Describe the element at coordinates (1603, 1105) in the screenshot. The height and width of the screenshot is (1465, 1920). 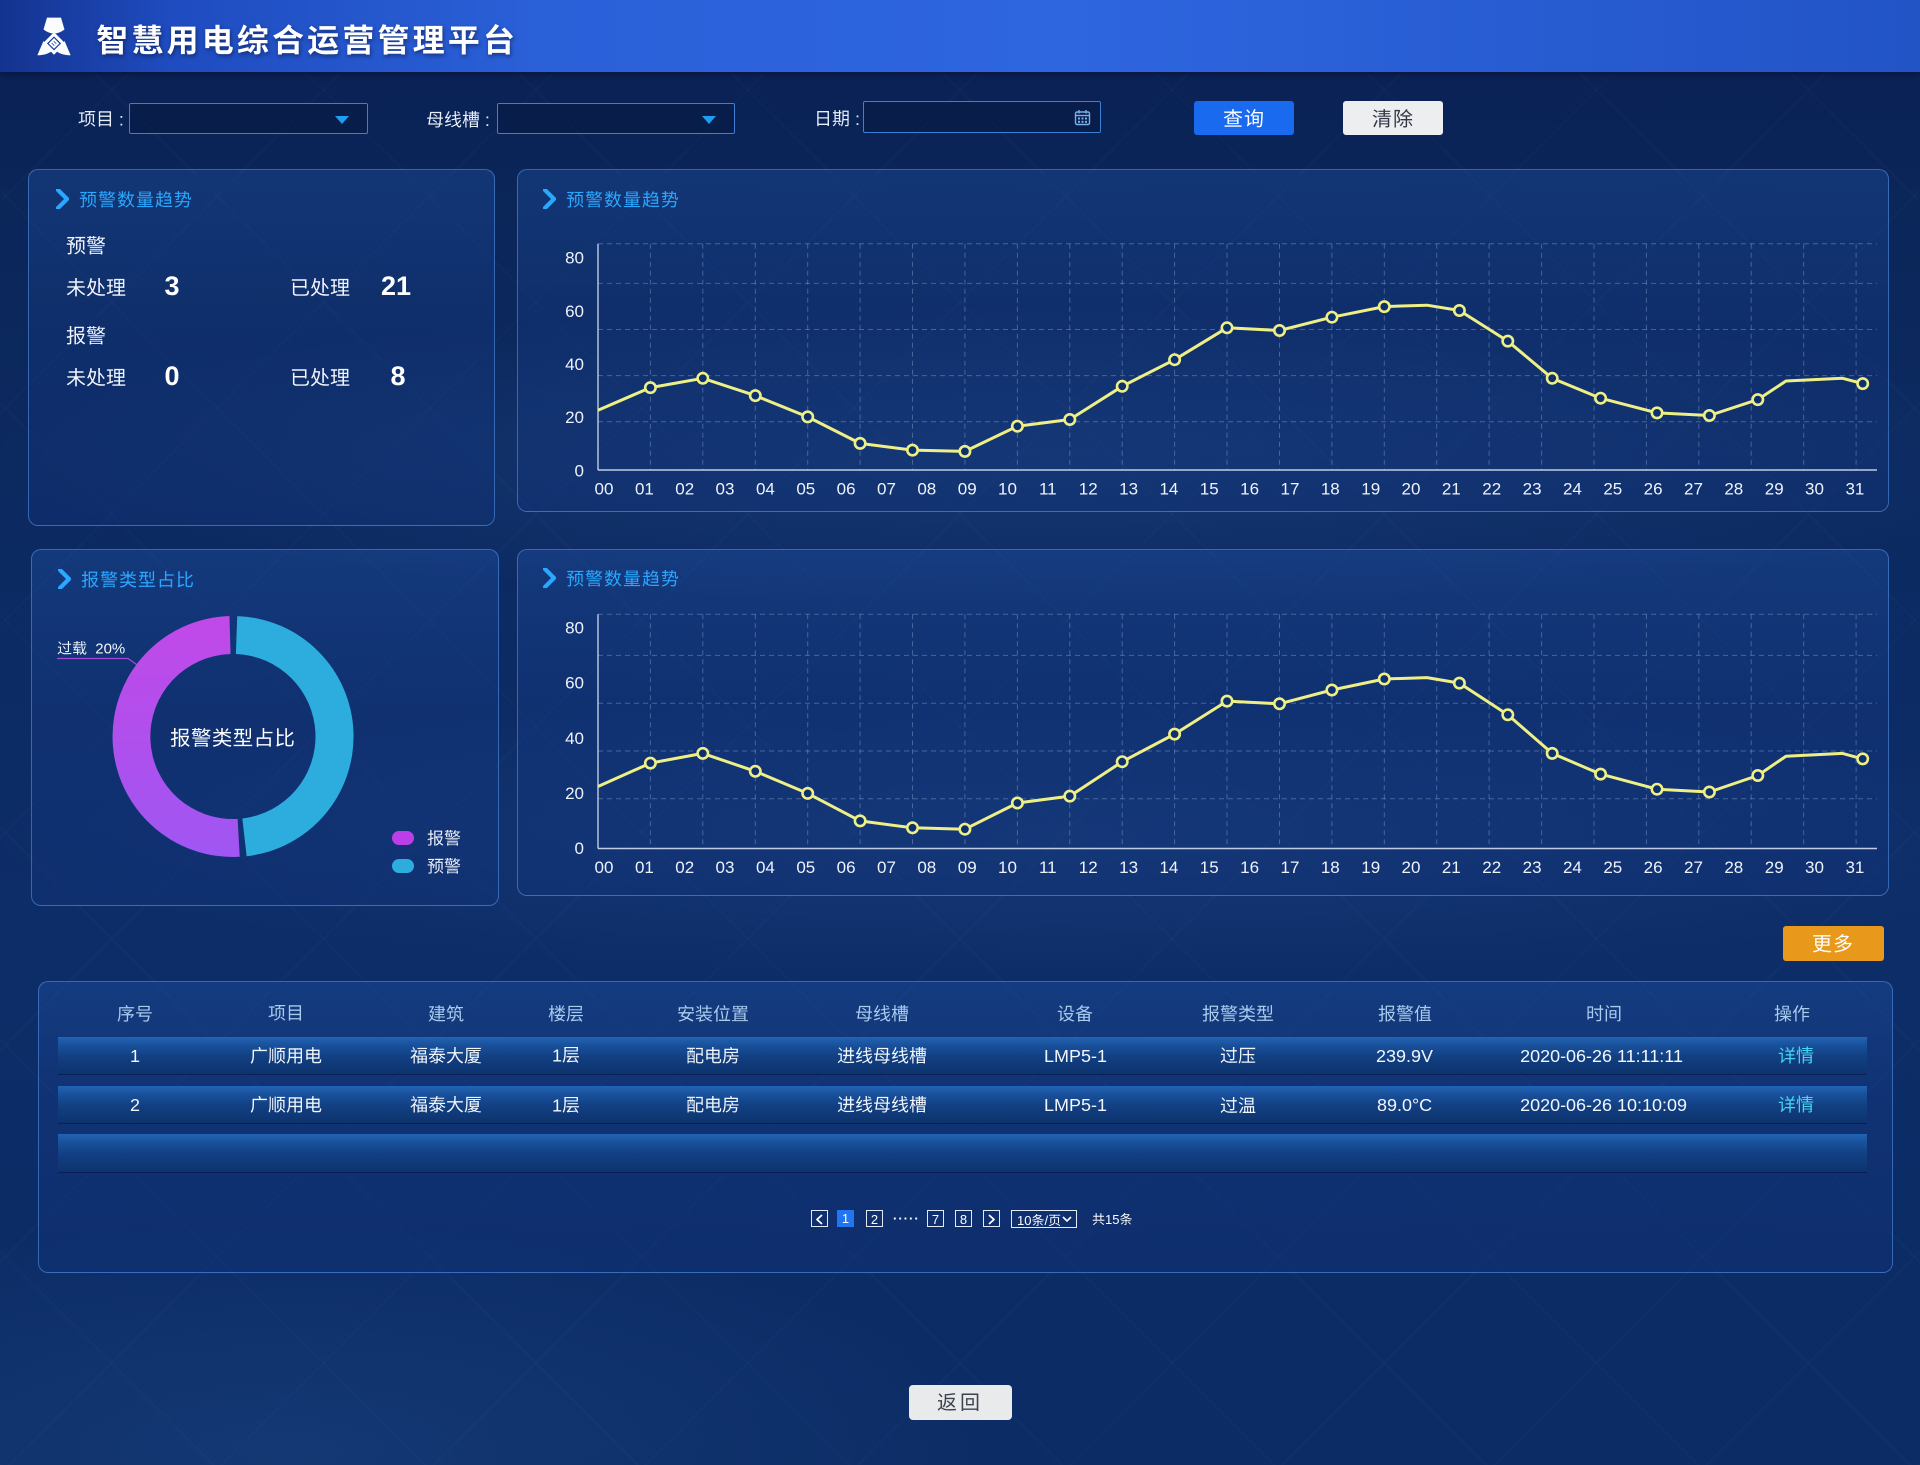
I see `svg-text: 2020-06-26 10:10:09` at that location.